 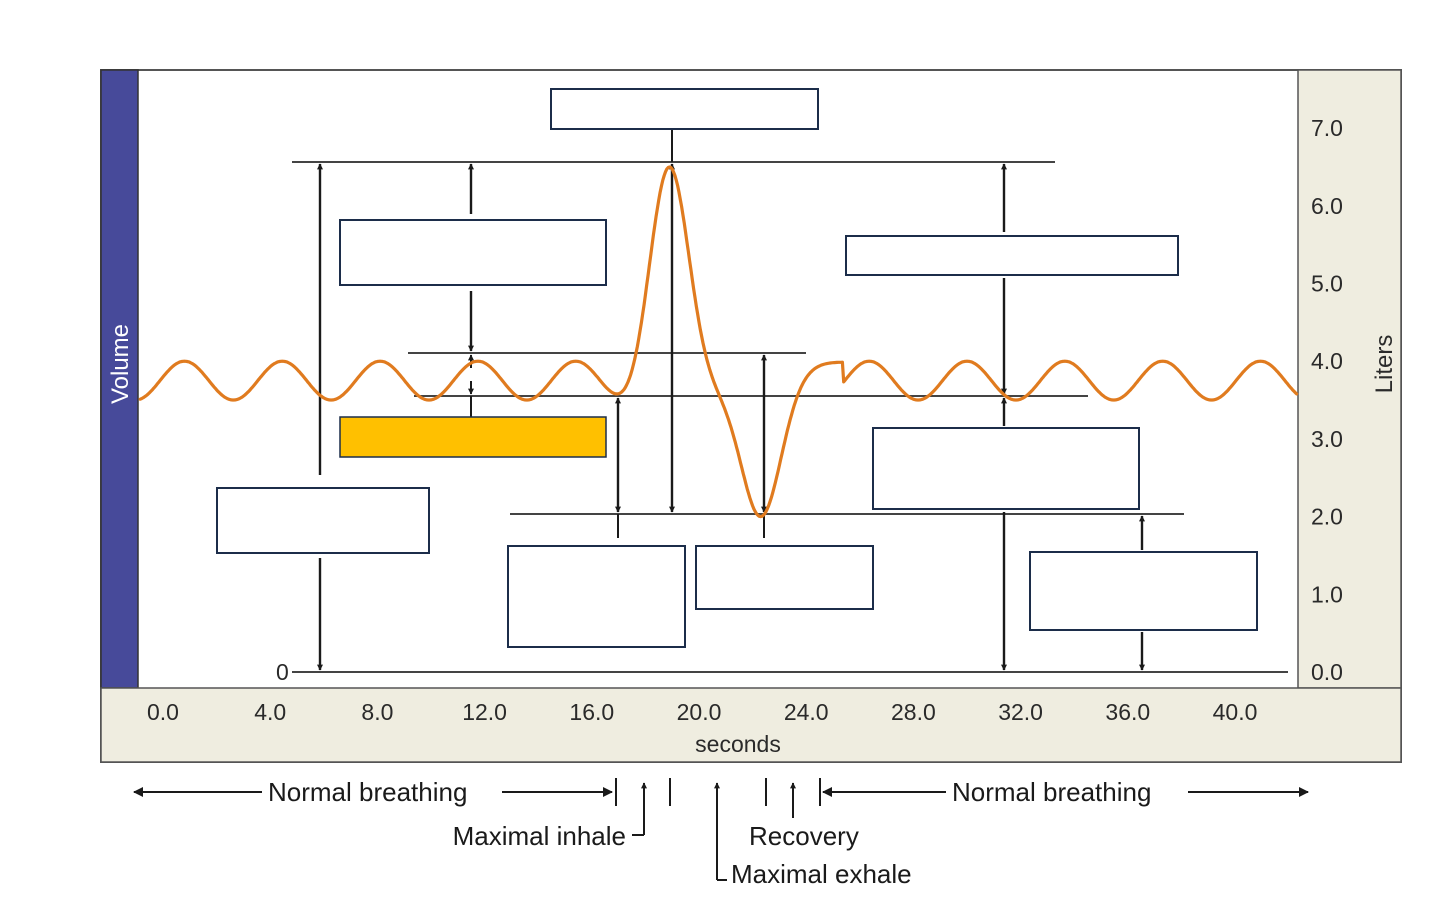 I want to click on phase-normal-left: Normal breathing, so click(x=367, y=792).